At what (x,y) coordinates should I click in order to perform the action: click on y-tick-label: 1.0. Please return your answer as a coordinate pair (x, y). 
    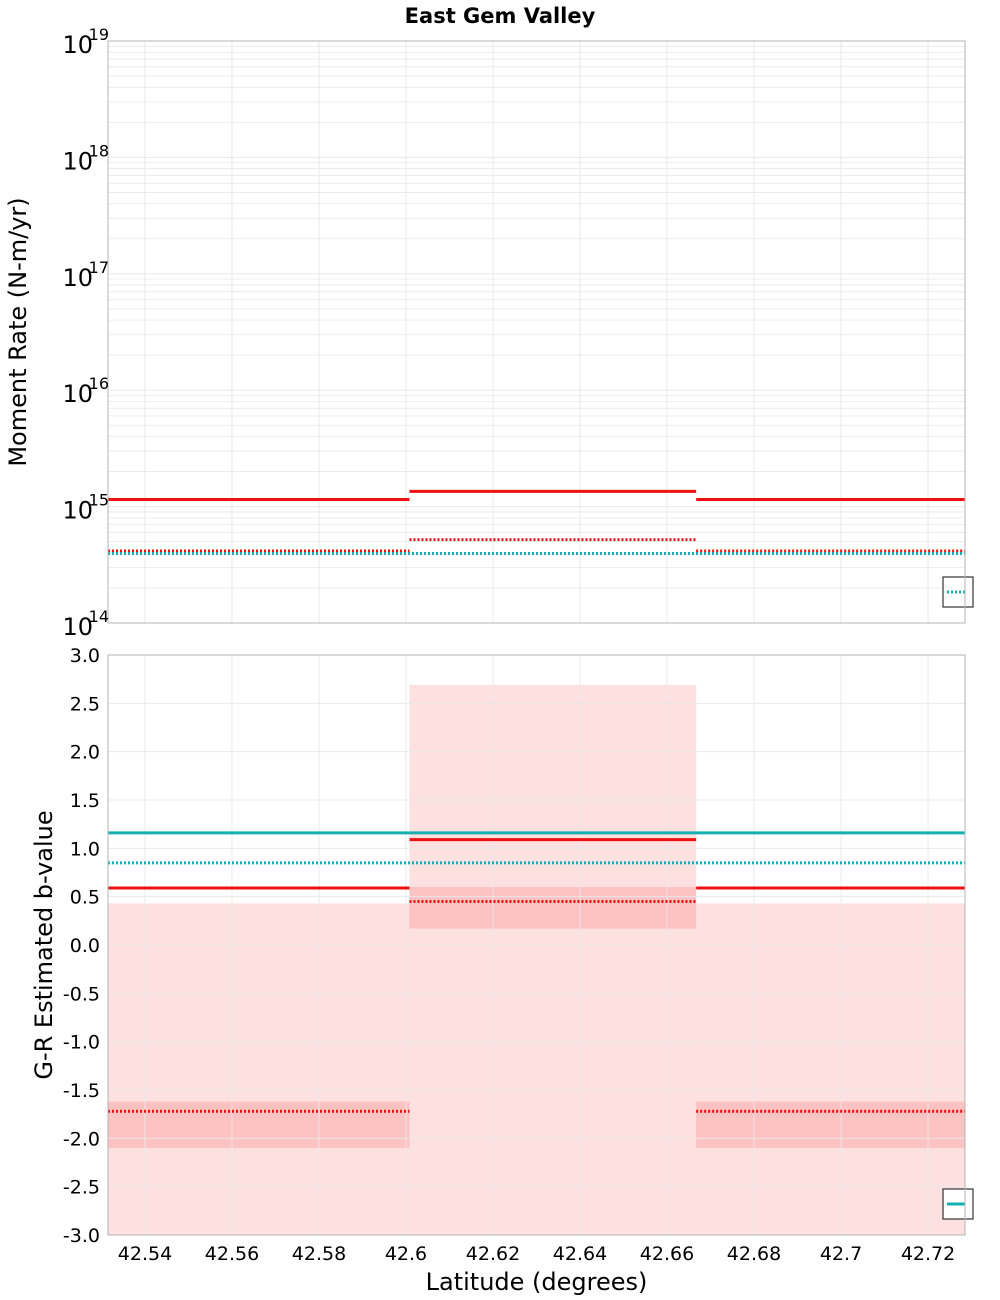
    Looking at the image, I should click on (85, 849).